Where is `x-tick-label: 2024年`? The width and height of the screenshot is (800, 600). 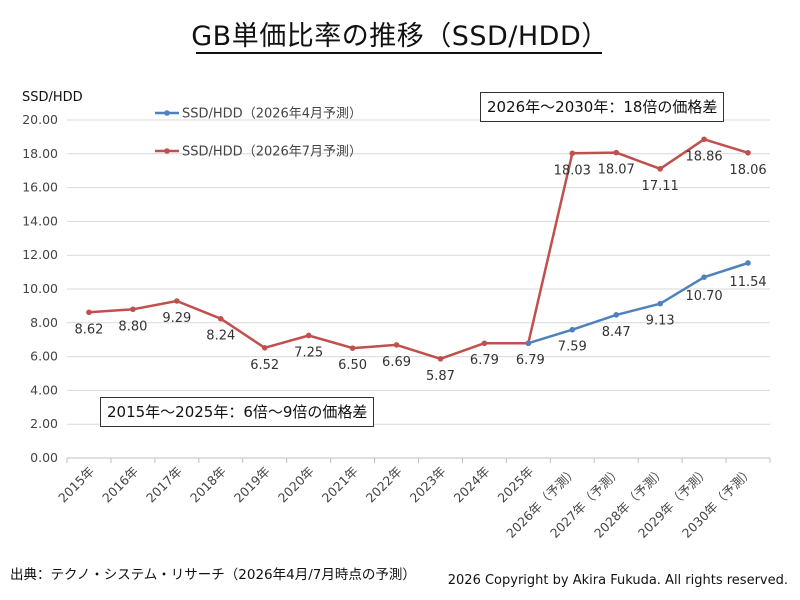 x-tick-label: 2024年 is located at coordinates (472, 485).